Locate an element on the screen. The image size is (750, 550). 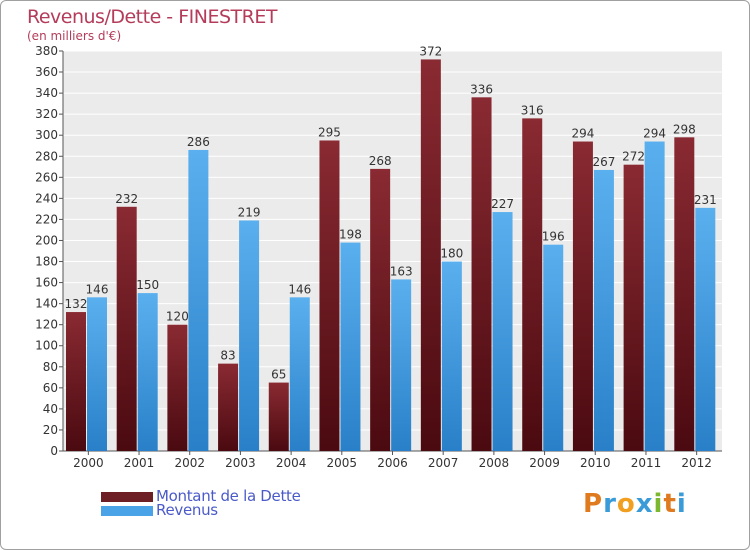
logo-letter: t is located at coordinates (670, 504).